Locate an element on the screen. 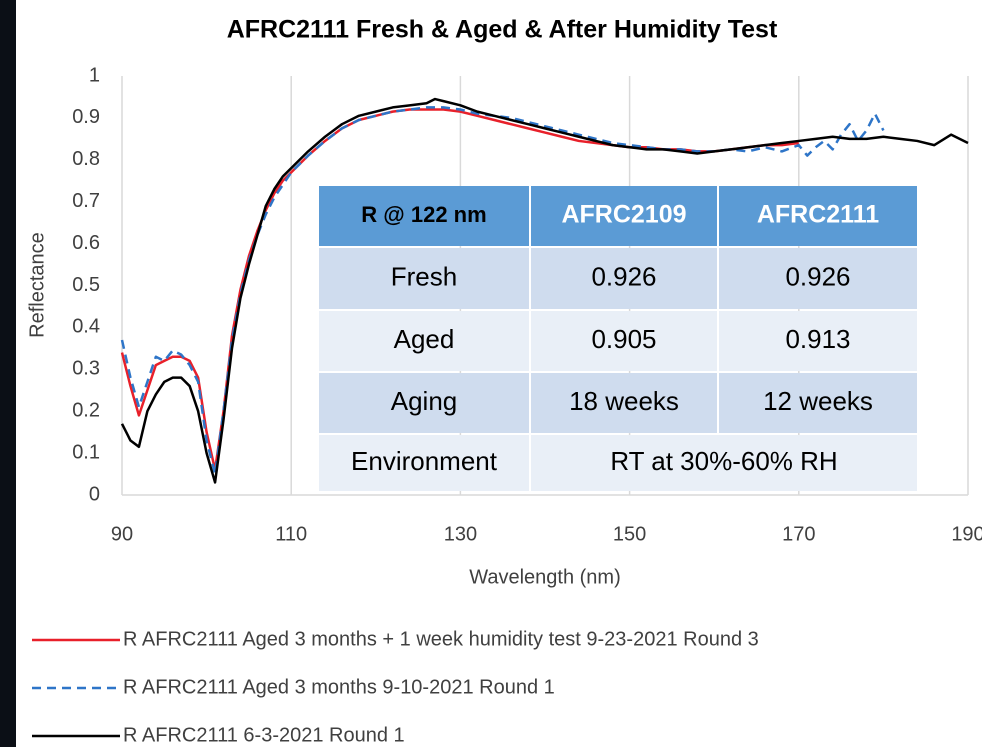 Image resolution: width=982 pixels, height=747 pixels. table-cell-text: Fresh is located at coordinates (424, 276).